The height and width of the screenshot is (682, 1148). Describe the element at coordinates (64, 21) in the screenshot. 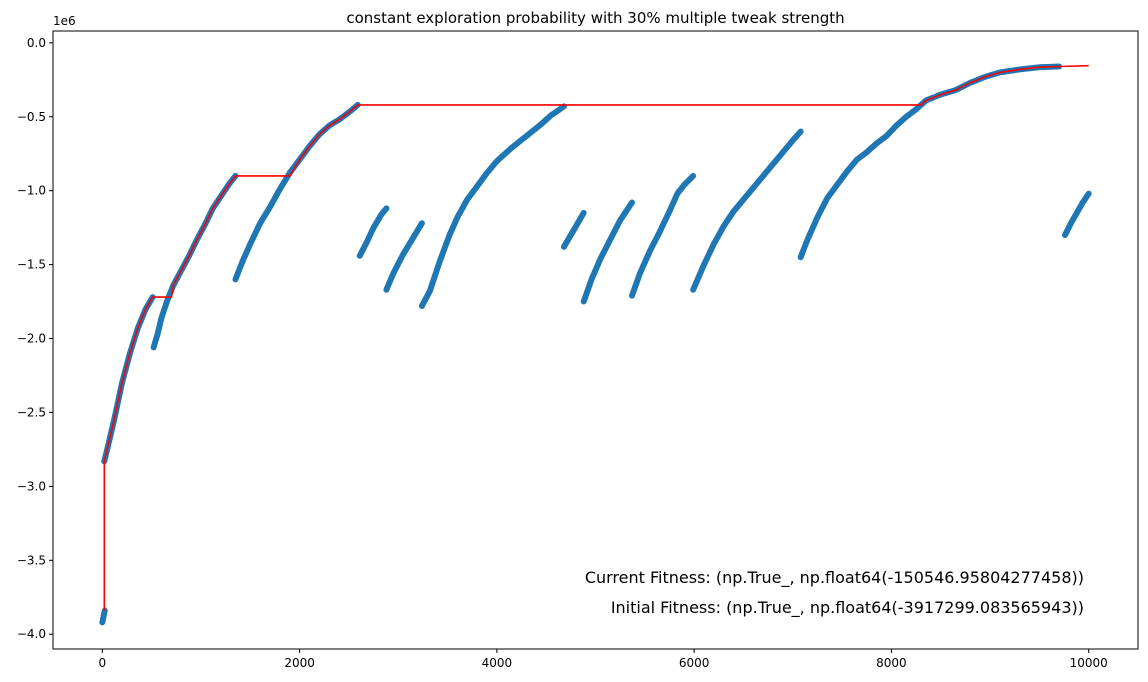

I see `y-offset-label: 1e6` at that location.